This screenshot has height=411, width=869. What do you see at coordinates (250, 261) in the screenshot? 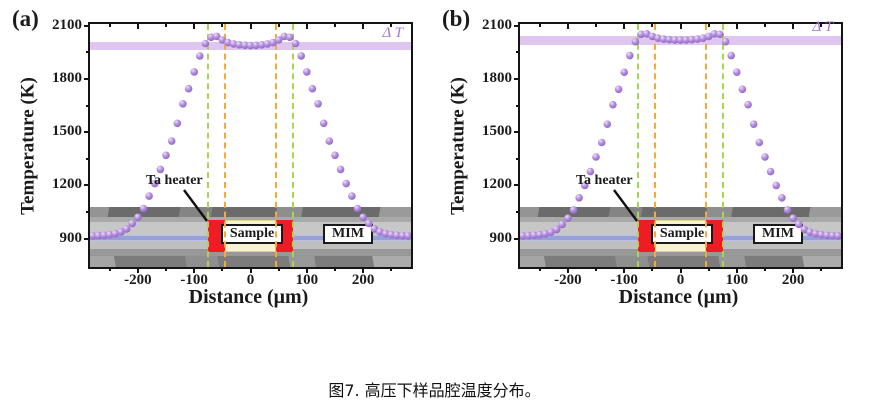
I see `inset-anvil-layer` at bounding box center [250, 261].